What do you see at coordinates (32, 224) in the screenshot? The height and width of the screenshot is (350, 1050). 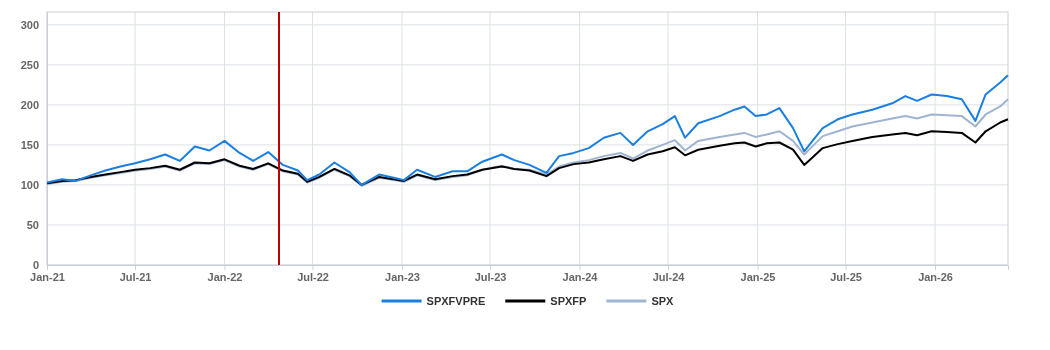 I see `y-tick-label: 50` at bounding box center [32, 224].